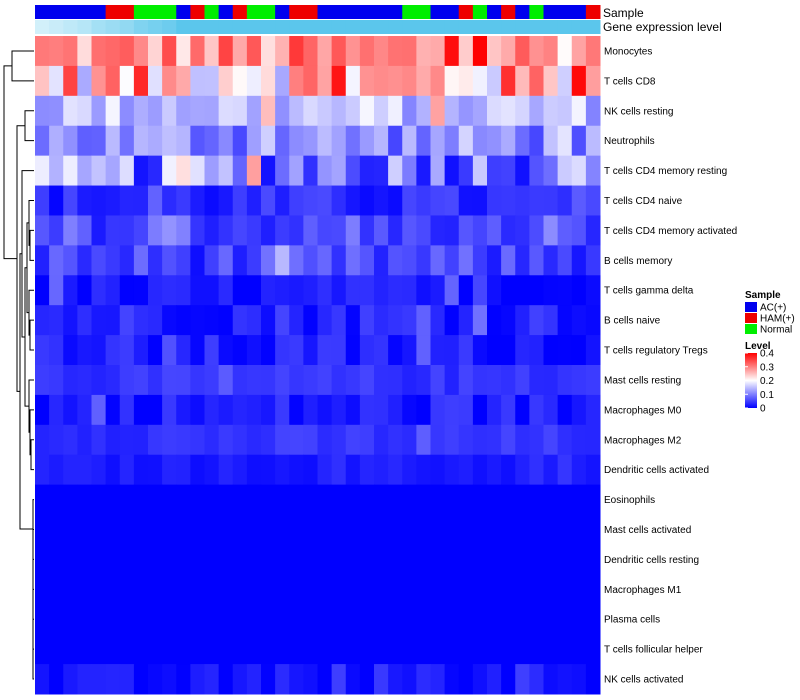 The image size is (800, 700). Describe the element at coordinates (643, 201) in the screenshot. I see `row-label: T cells CD4 naive` at that location.